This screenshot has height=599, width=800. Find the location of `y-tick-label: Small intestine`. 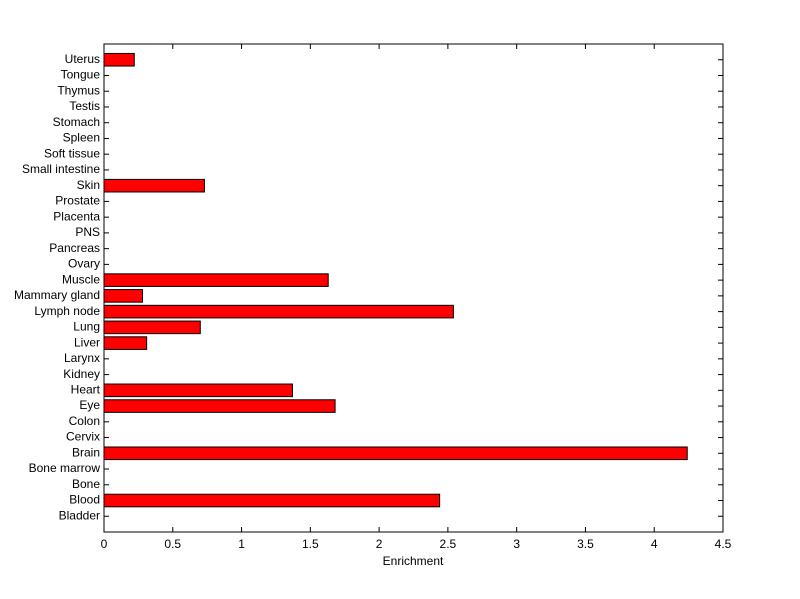

y-tick-label: Small intestine is located at coordinates (61, 169).